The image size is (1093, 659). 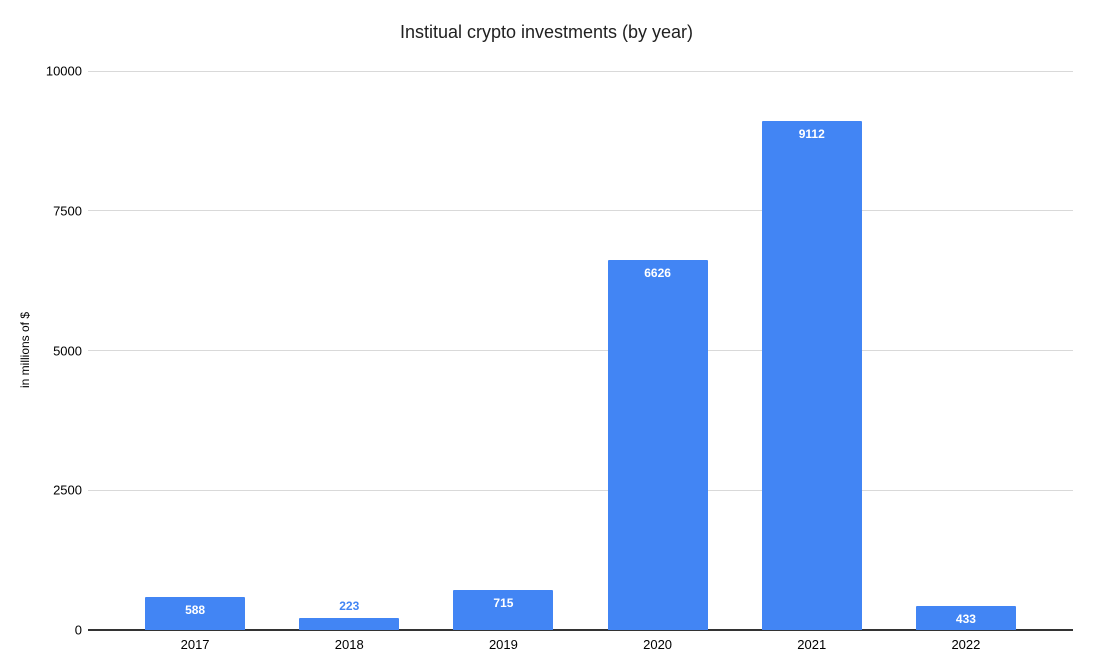 What do you see at coordinates (195, 644) in the screenshot?
I see `x-axis-tick-2017: 2017` at bounding box center [195, 644].